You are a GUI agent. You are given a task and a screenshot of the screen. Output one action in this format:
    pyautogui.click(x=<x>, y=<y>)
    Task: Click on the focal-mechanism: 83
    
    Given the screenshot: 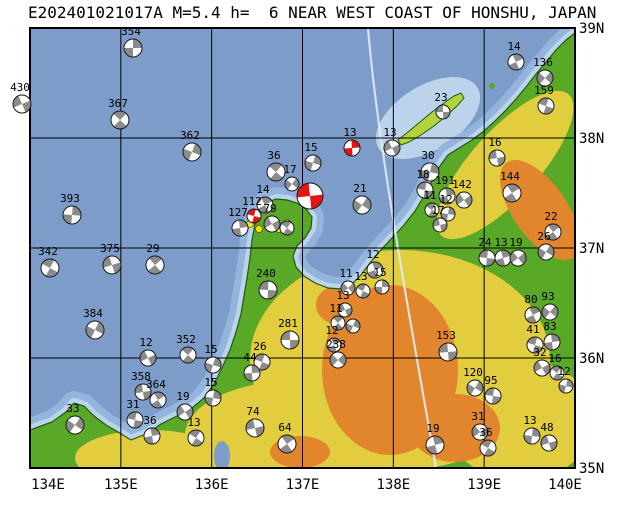 What is the action you would take?
    pyautogui.click(x=552, y=335)
    